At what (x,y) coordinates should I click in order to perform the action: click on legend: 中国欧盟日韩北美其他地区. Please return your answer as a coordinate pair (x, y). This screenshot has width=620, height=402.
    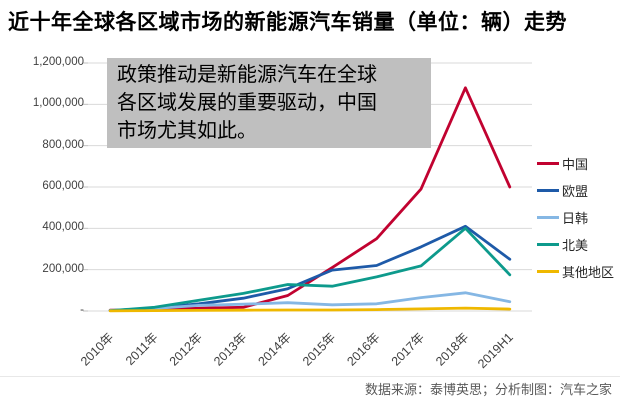
    Looking at the image, I should click on (575, 217).